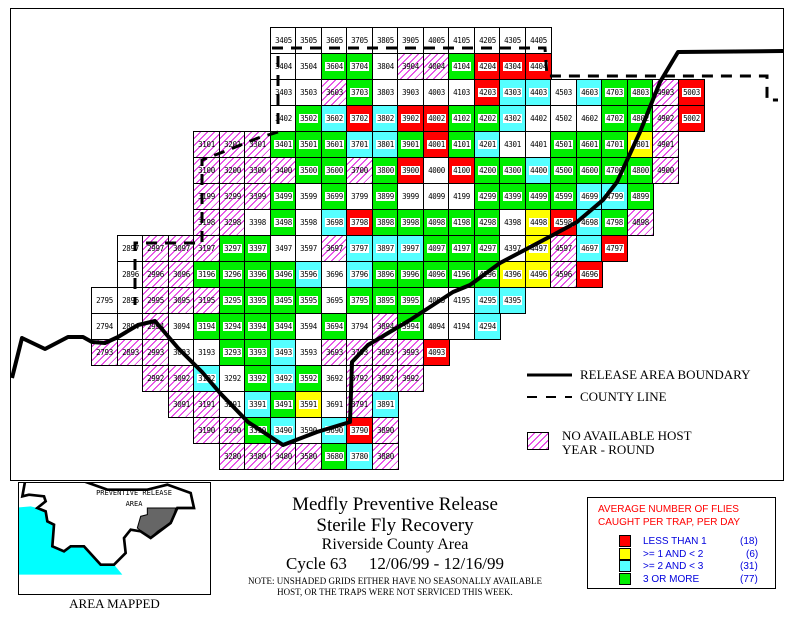  I want to click on grid-cell-4300: 4300, so click(512, 170).